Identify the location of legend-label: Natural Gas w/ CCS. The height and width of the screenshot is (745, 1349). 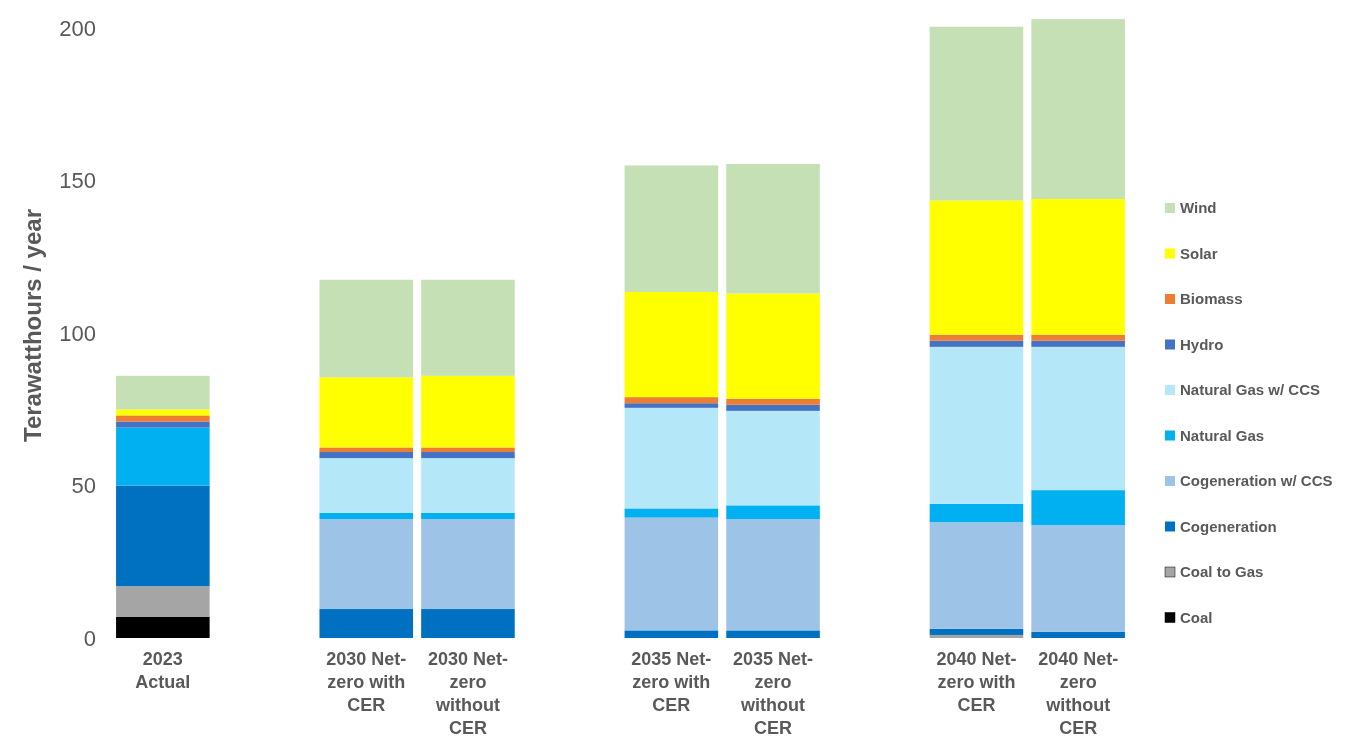
(1250, 390).